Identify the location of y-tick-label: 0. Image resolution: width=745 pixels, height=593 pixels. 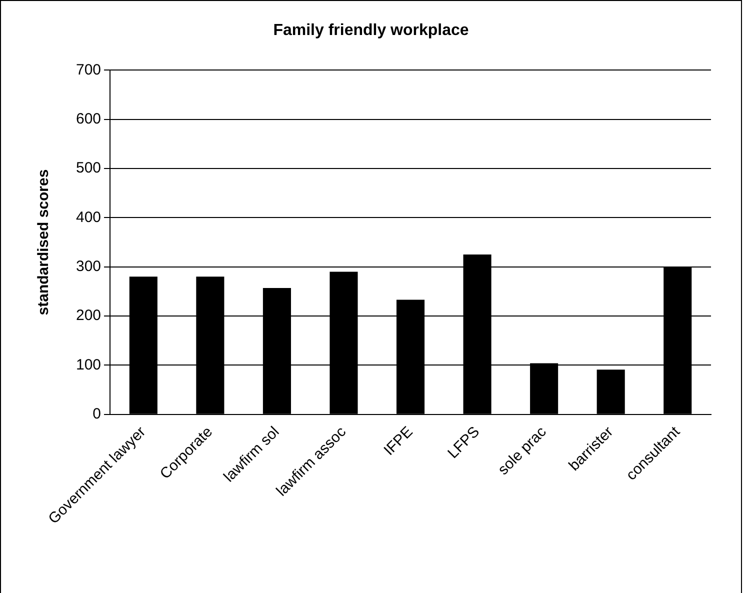
(97, 413).